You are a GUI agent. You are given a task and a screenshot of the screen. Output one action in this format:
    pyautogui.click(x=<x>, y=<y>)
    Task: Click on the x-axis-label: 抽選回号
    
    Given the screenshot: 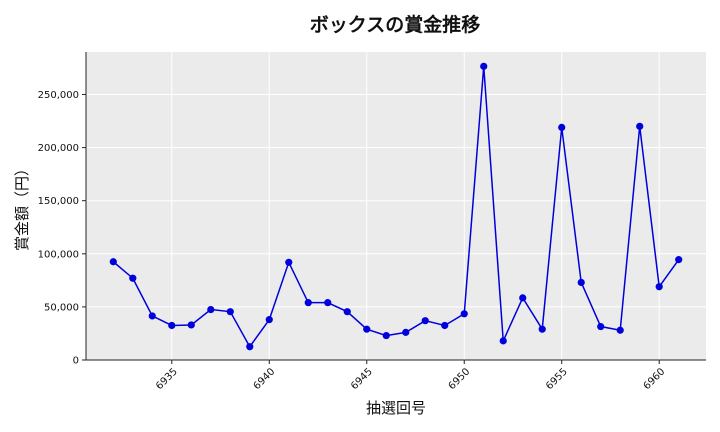 What is the action you would take?
    pyautogui.click(x=396, y=408)
    